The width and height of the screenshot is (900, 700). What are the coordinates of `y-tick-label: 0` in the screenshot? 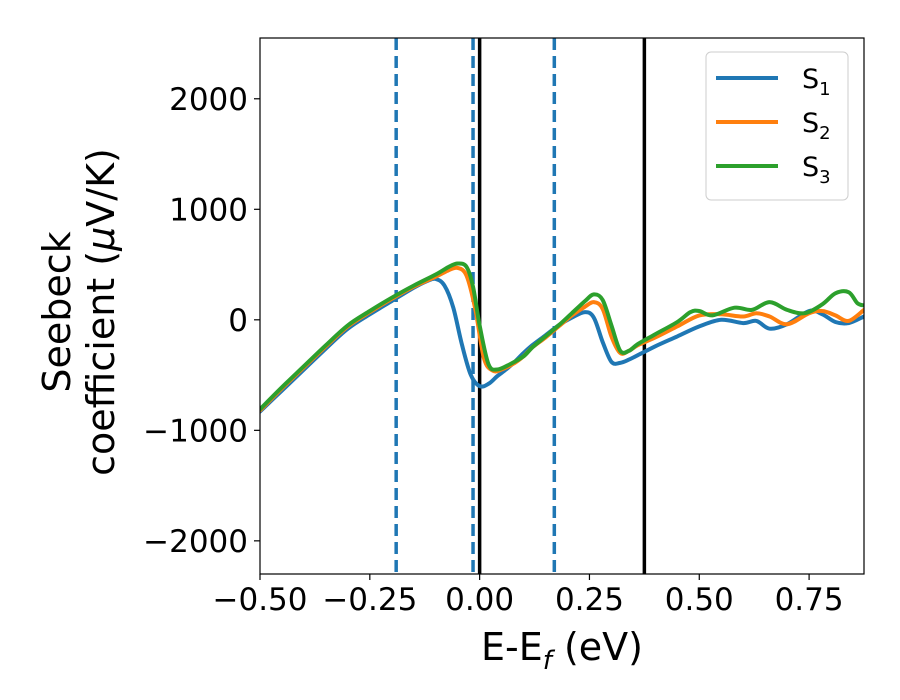 It's located at (238, 321).